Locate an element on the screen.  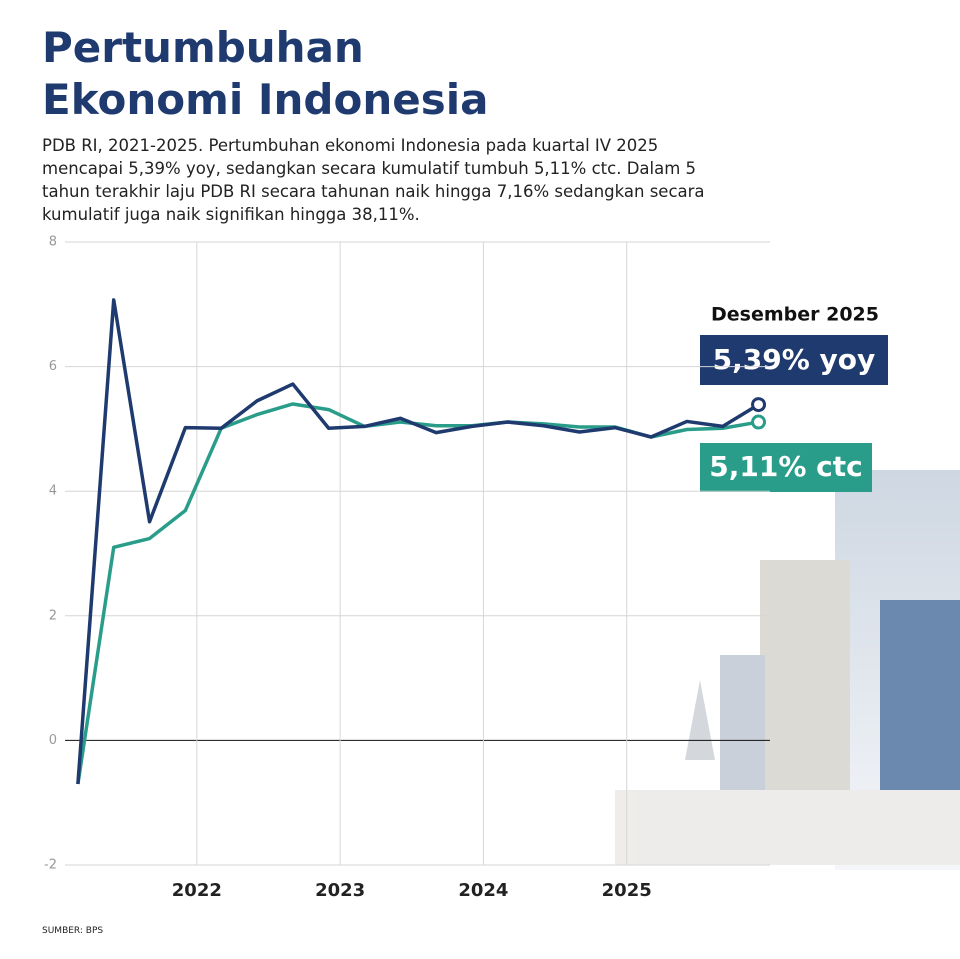
yoy-callout-box is located at coordinates (794, 360).